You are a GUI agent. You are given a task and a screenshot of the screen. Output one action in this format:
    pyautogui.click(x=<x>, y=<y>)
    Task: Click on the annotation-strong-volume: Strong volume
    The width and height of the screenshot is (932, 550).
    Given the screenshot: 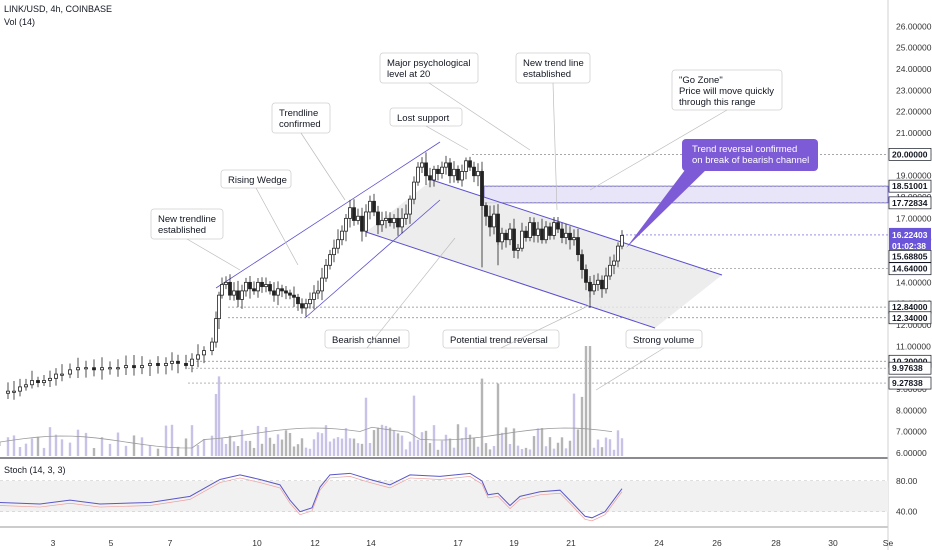 What is the action you would take?
    pyautogui.click(x=664, y=339)
    